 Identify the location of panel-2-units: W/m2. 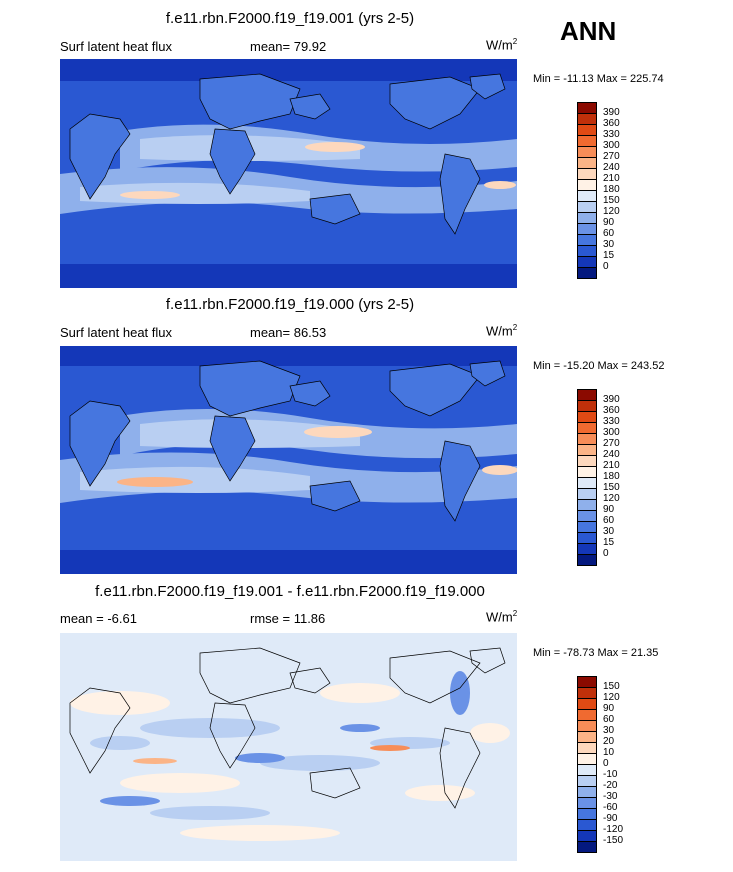
(502, 331).